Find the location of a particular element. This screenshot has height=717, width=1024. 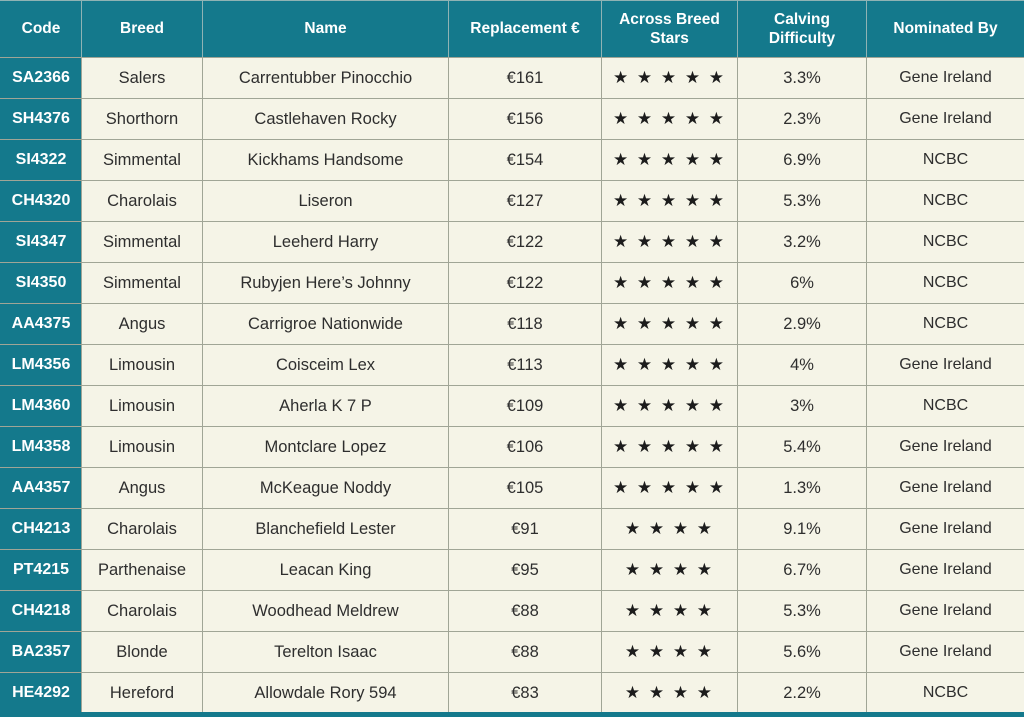

cell-calving: 5.4% is located at coordinates (802, 447).